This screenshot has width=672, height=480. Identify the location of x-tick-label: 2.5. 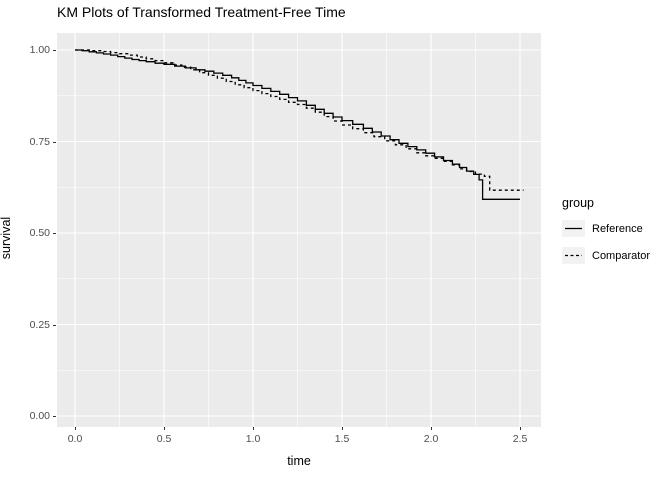
(520, 439).